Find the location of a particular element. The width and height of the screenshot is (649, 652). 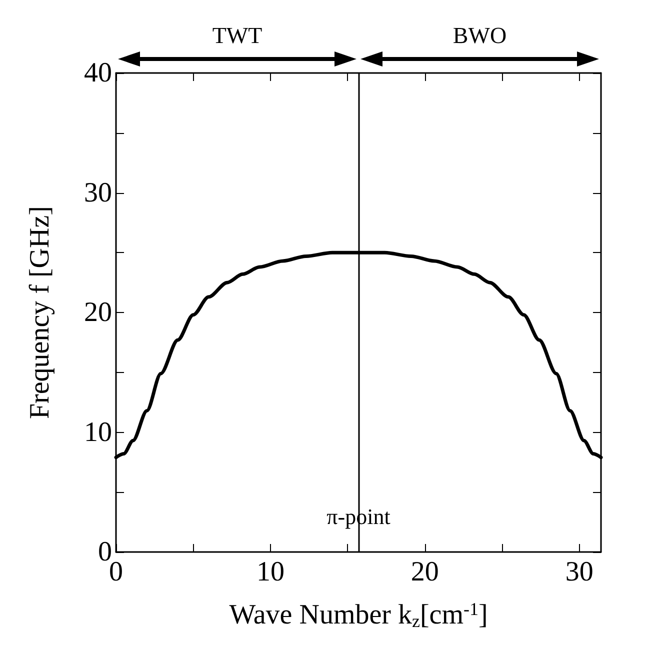

y-tick-label: 20 is located at coordinates (98, 312).